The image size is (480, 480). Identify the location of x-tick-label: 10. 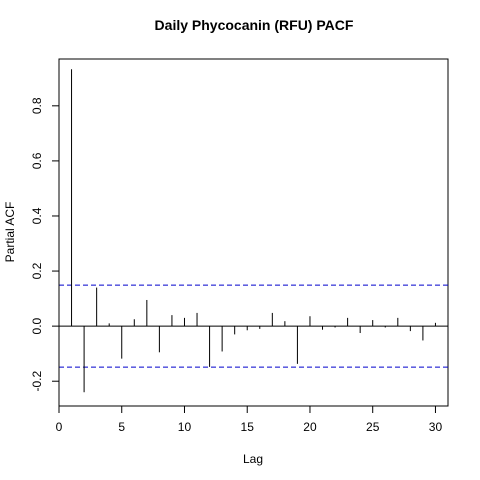
(185, 427).